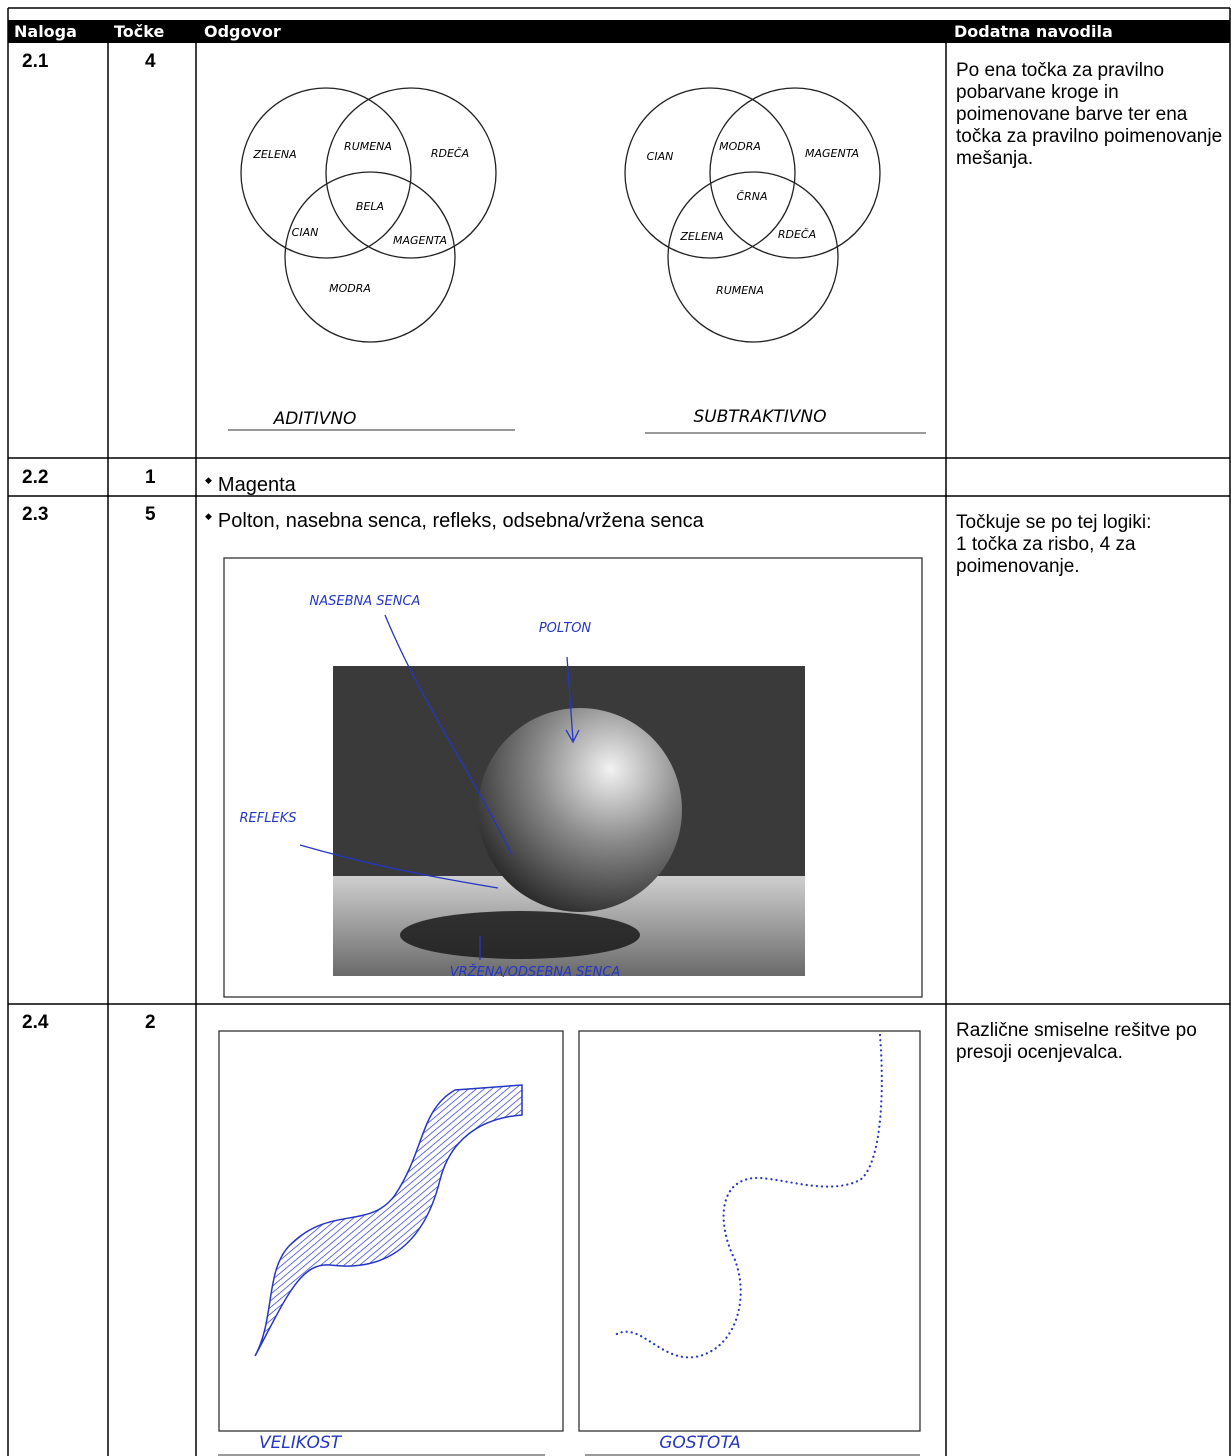  What do you see at coordinates (748, 1196) in the screenshot?
I see `dotted-curve` at bounding box center [748, 1196].